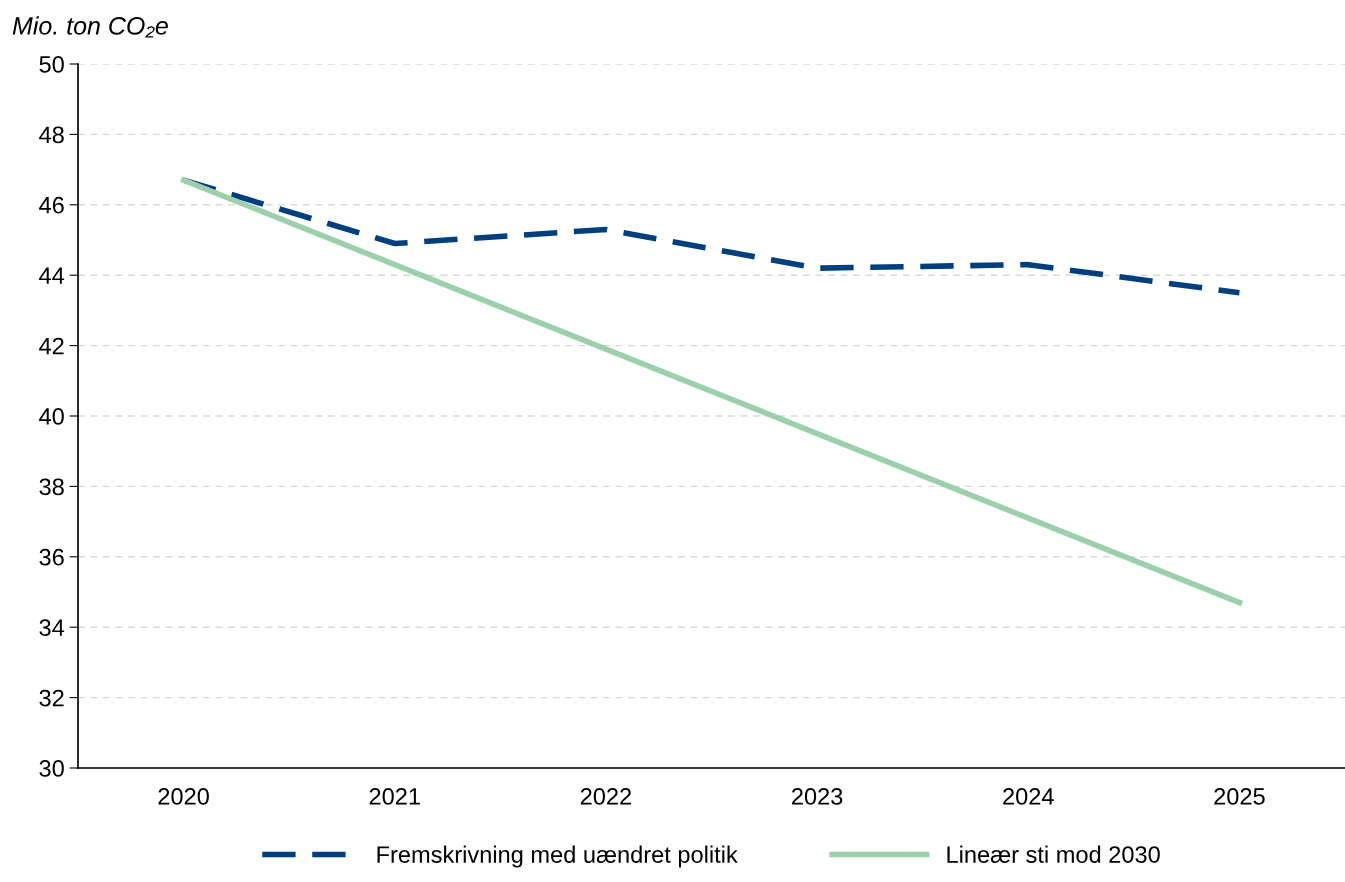  Describe the element at coordinates (90, 27) in the screenshot. I see `y-axis-title: Mio. ton CO₂e` at that location.